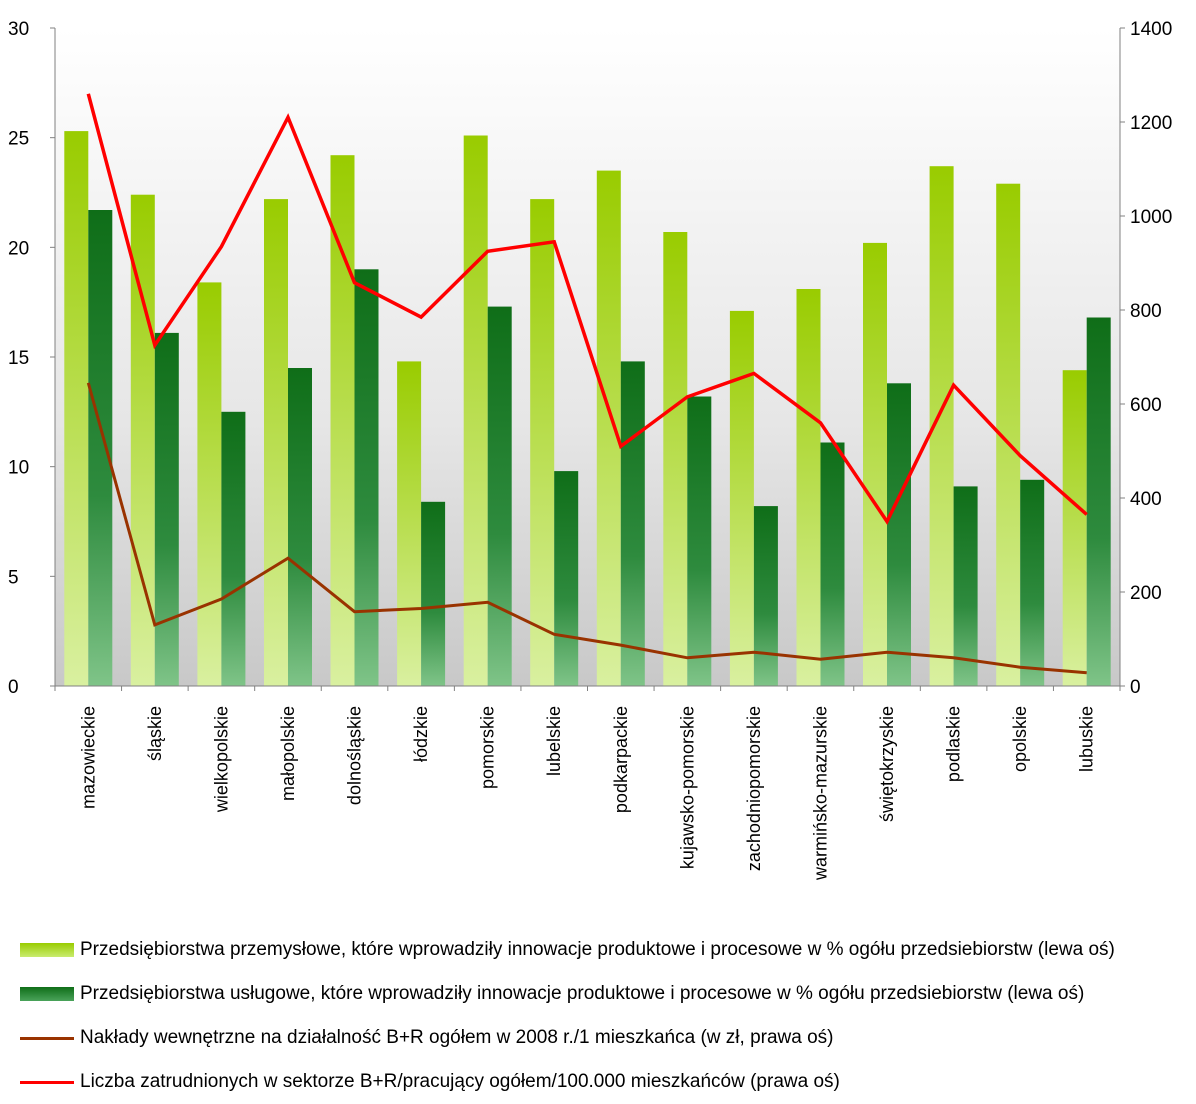 The width and height of the screenshot is (1196, 1104). I want to click on right-tick-label: 600, so click(1146, 405).